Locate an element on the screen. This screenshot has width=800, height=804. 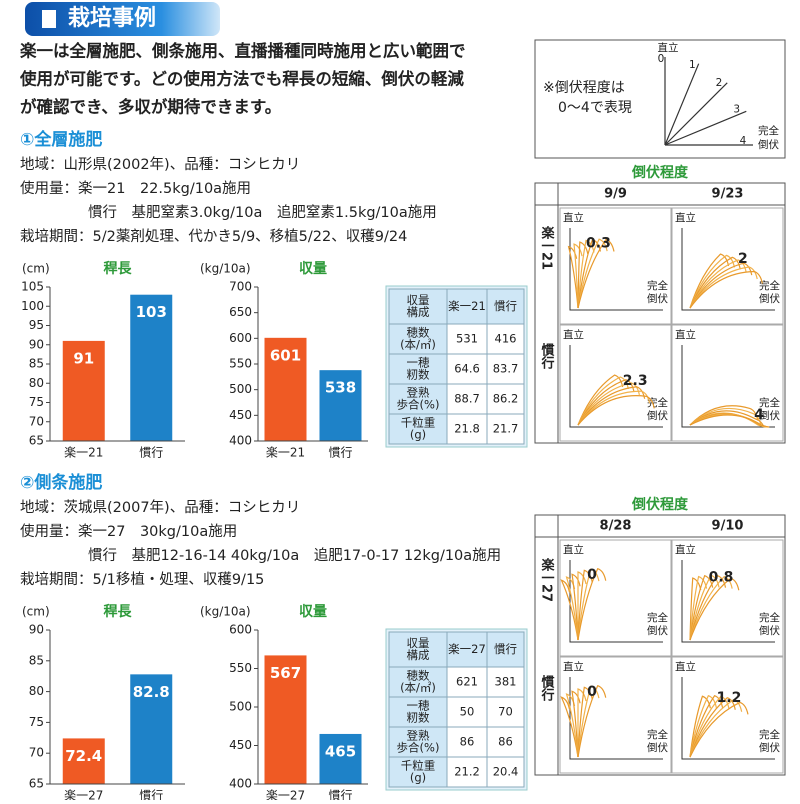
lodging-value: 1.2 is located at coordinates (729, 698).